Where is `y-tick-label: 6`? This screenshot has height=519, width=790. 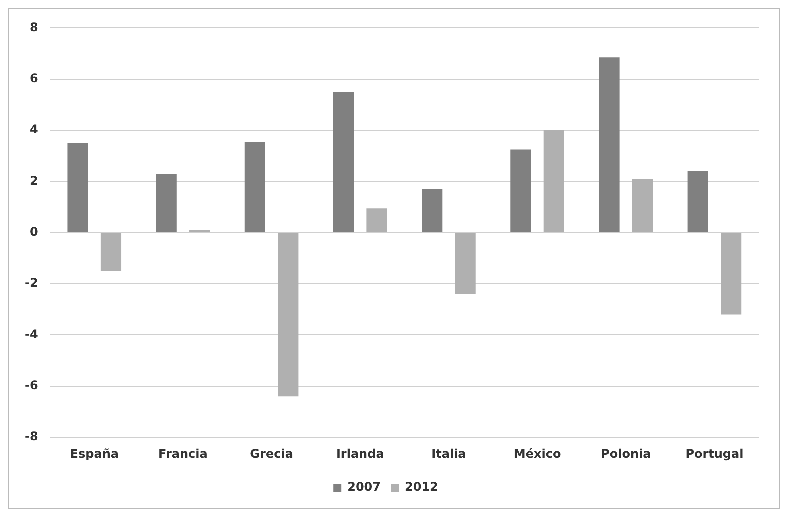
y-tick-label: 6 is located at coordinates (34, 79).